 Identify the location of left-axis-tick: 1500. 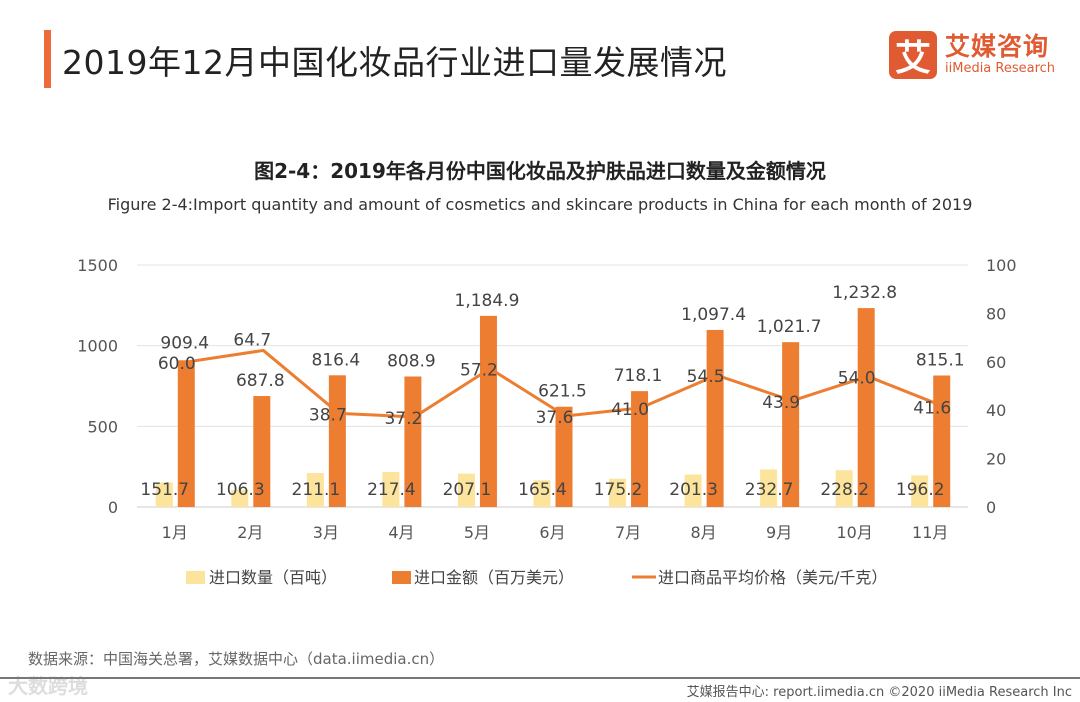
(97, 265).